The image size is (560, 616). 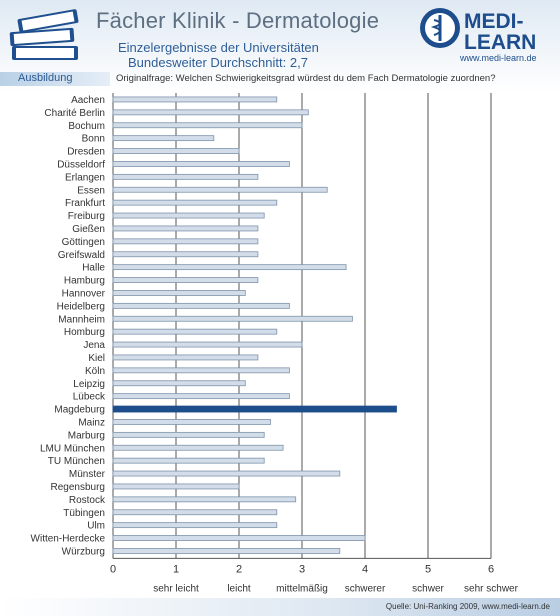 I want to click on difficulty-label: schwerer, so click(x=365, y=588).